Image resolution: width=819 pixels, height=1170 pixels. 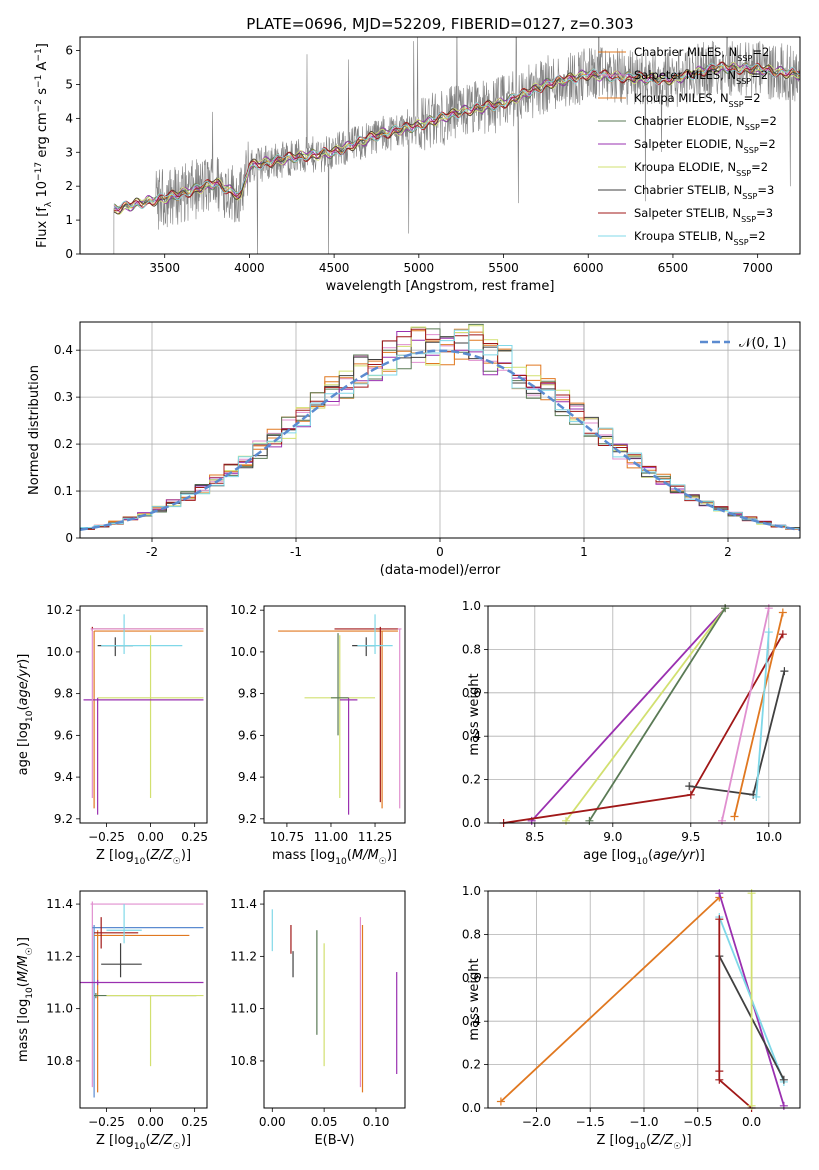 I want to click on x-tick-label: 5000, so click(x=419, y=268).